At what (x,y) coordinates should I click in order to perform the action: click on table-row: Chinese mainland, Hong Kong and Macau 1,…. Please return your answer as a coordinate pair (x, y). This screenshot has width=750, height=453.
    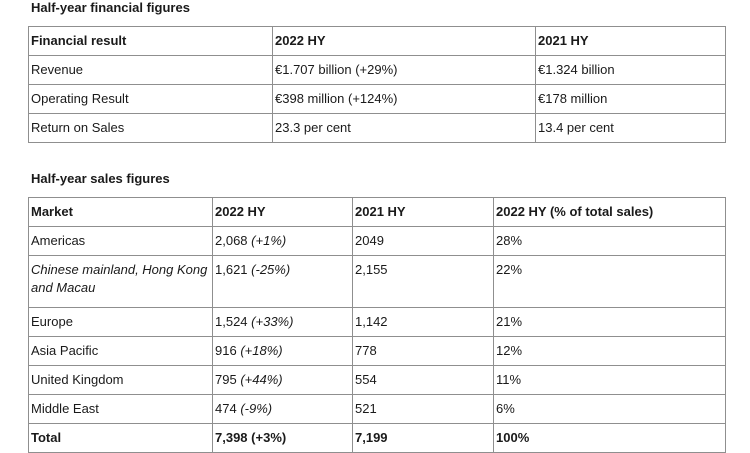
    Looking at the image, I should click on (377, 281).